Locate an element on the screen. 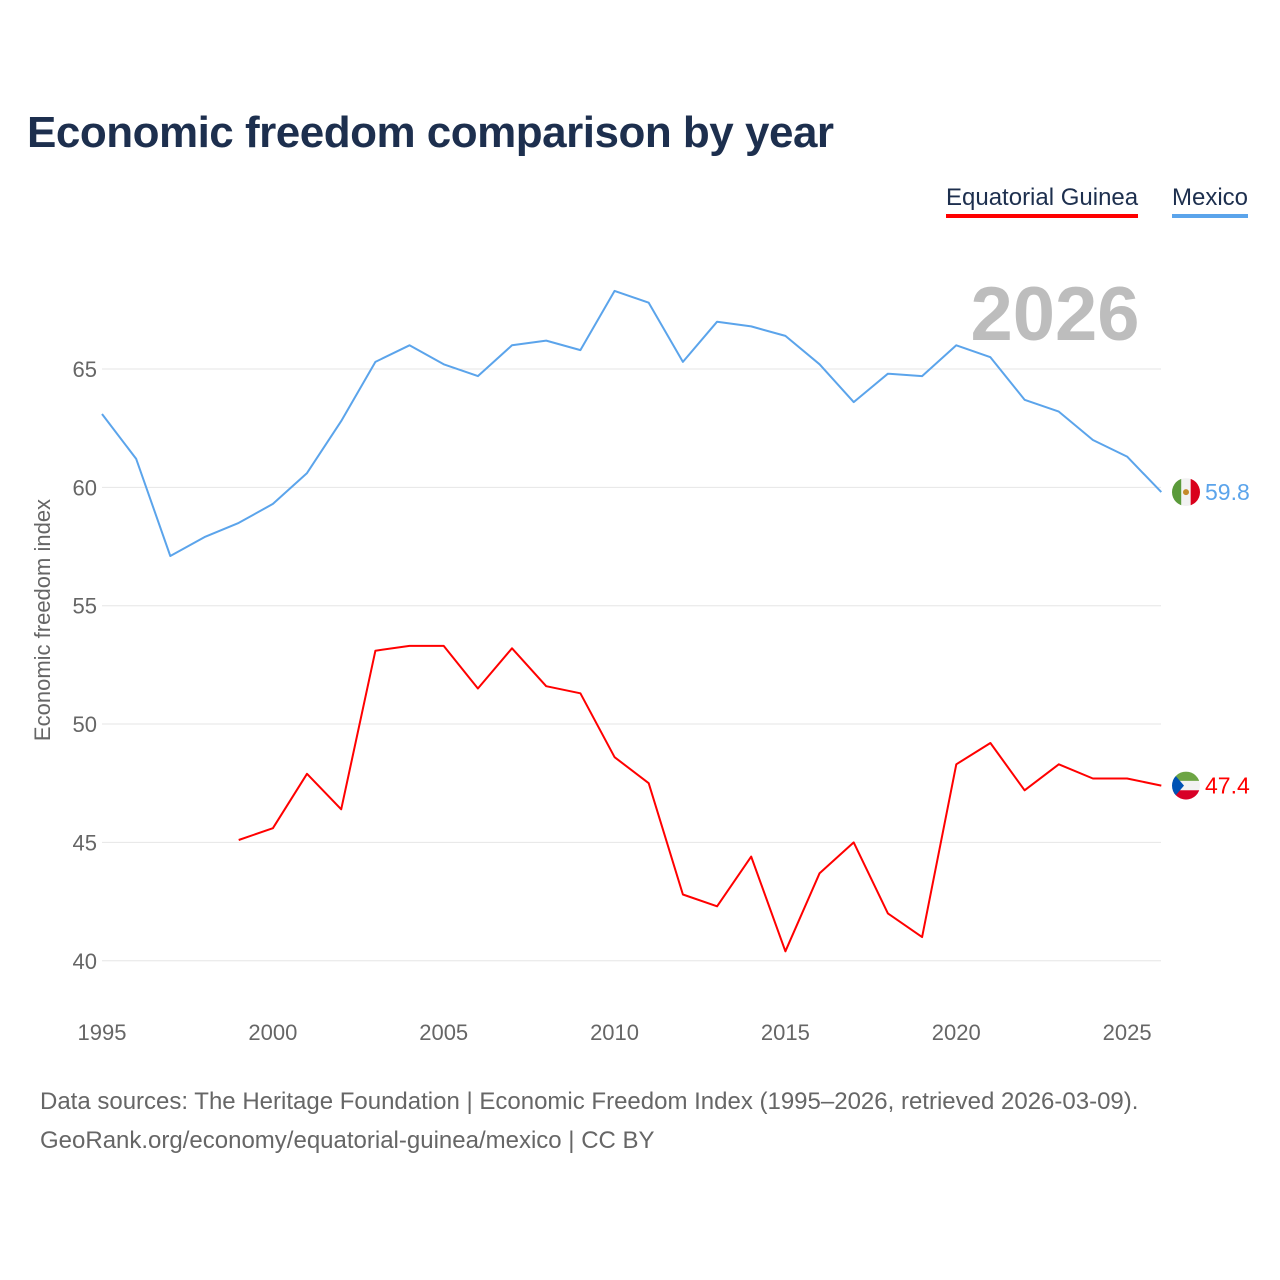  end-value-label: 59.8 is located at coordinates (1227, 492).